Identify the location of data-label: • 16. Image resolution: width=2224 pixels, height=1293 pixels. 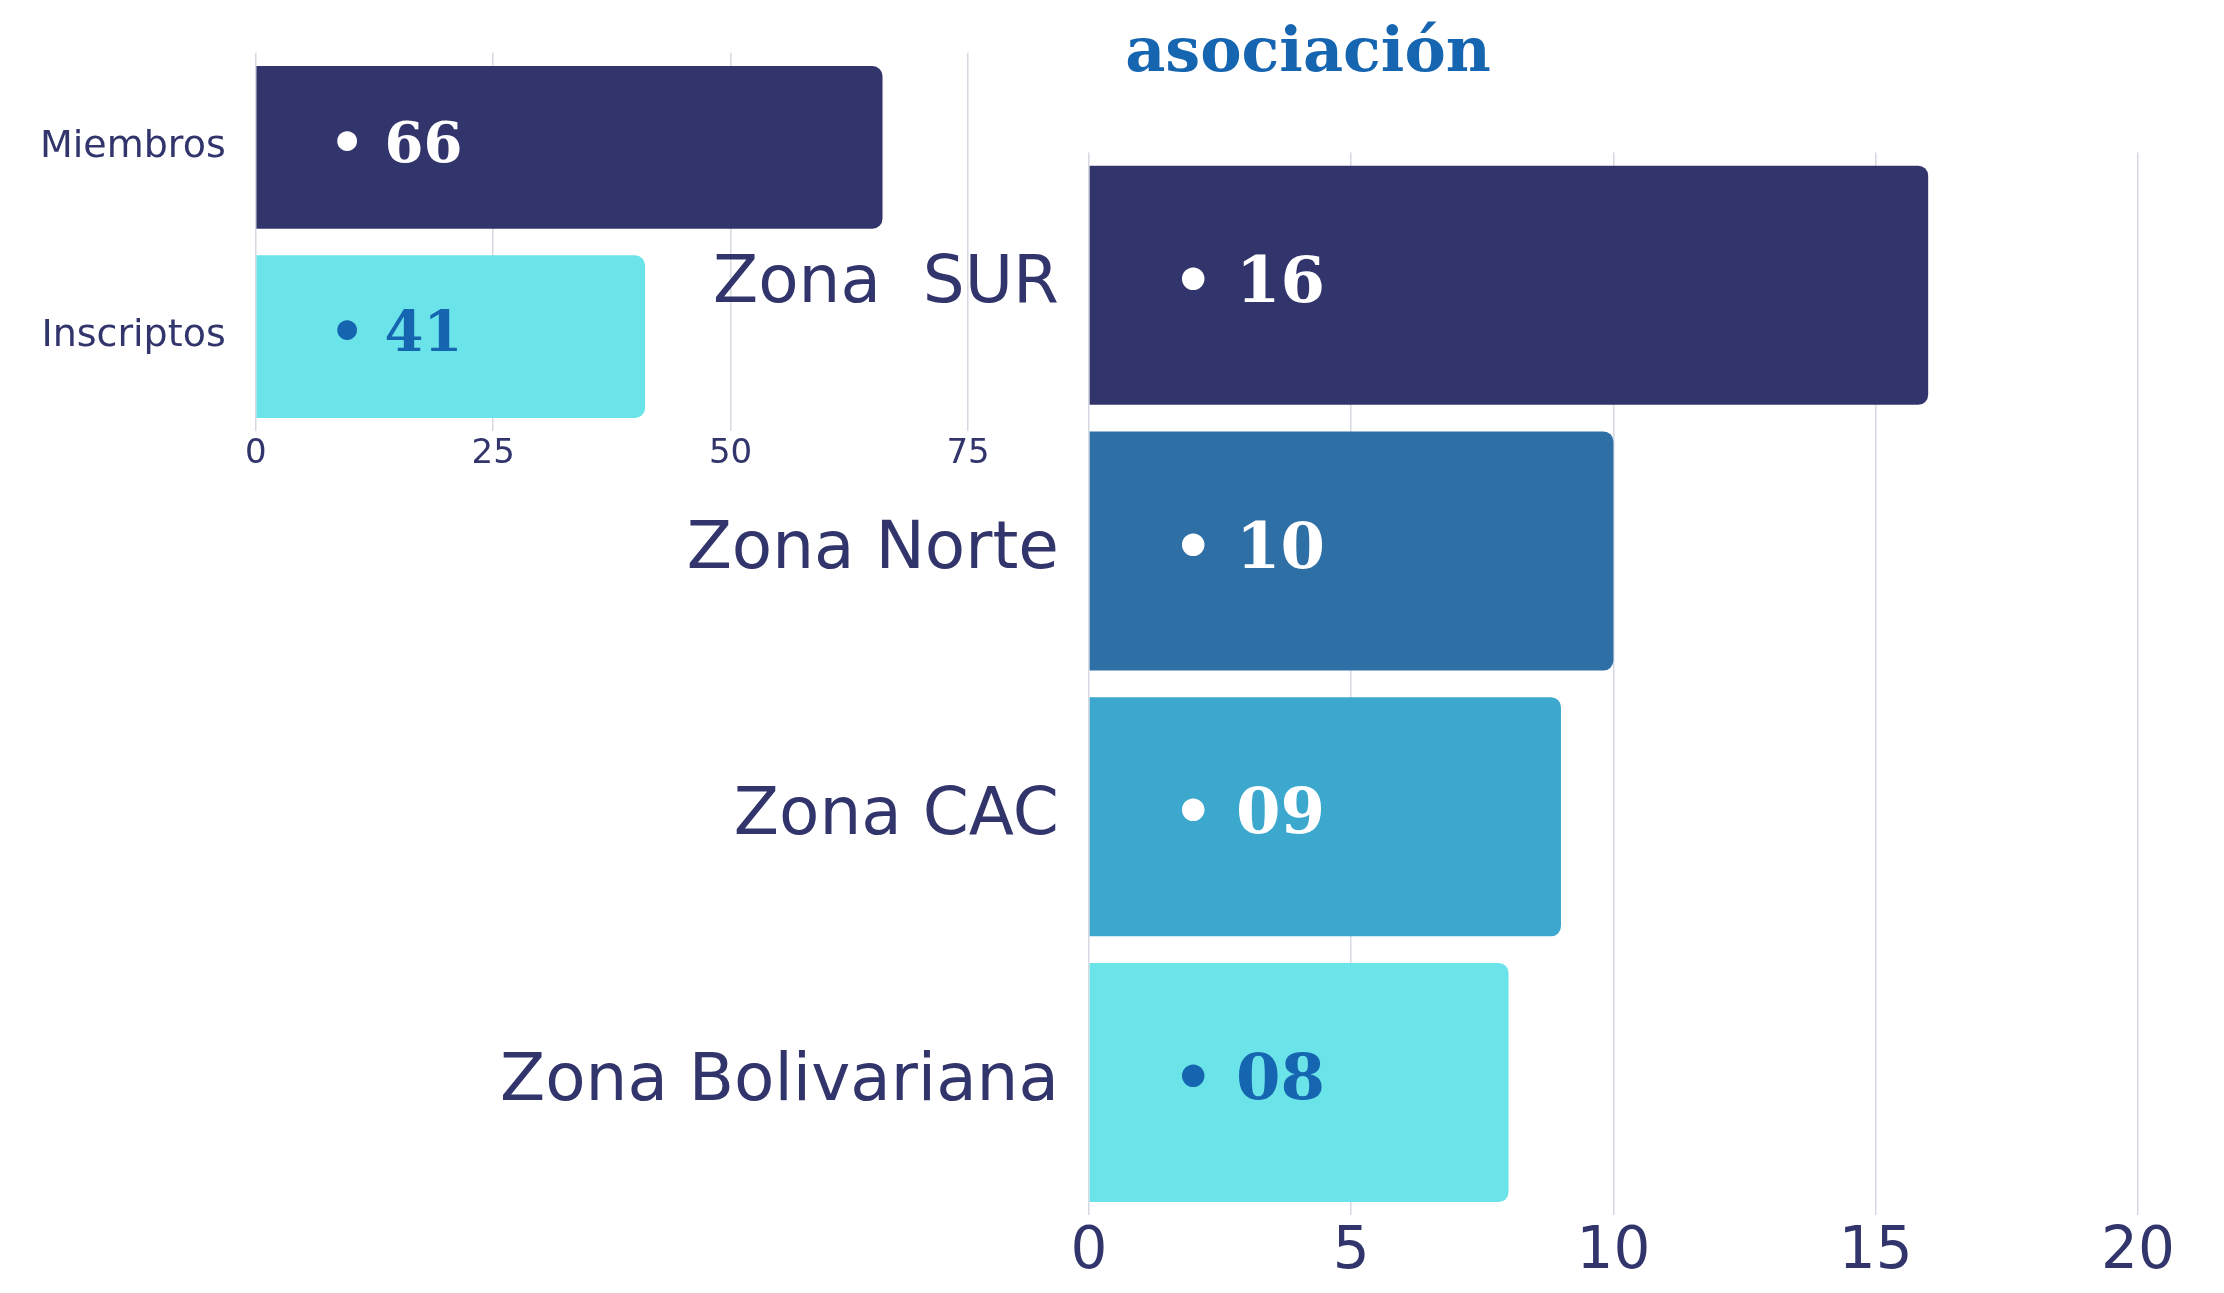
(1249, 279).